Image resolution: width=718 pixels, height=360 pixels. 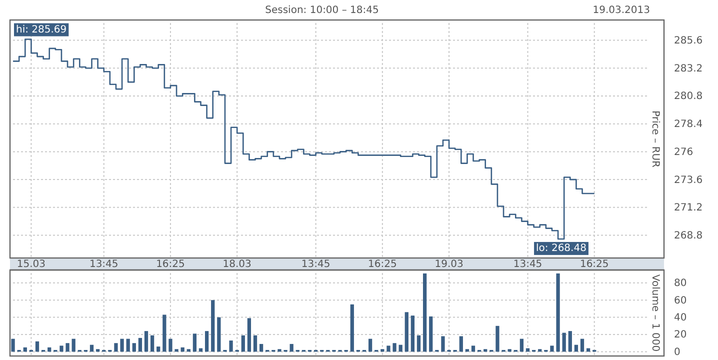 I want to click on y-tick-label: 268.8, so click(x=688, y=236).